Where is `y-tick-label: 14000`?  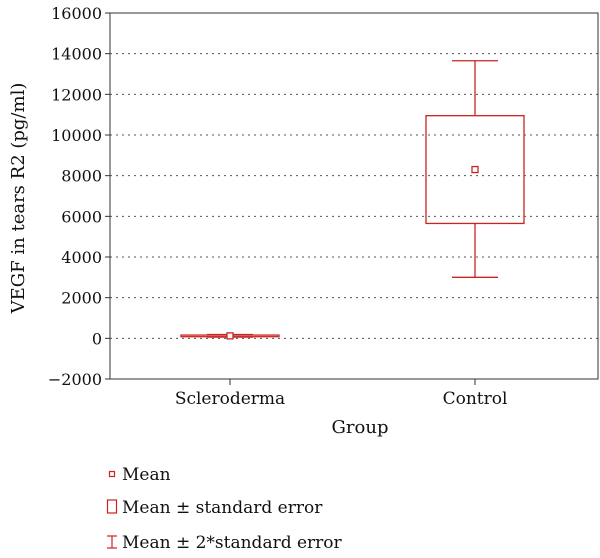
y-tick-label: 14000 is located at coordinates (76, 54).